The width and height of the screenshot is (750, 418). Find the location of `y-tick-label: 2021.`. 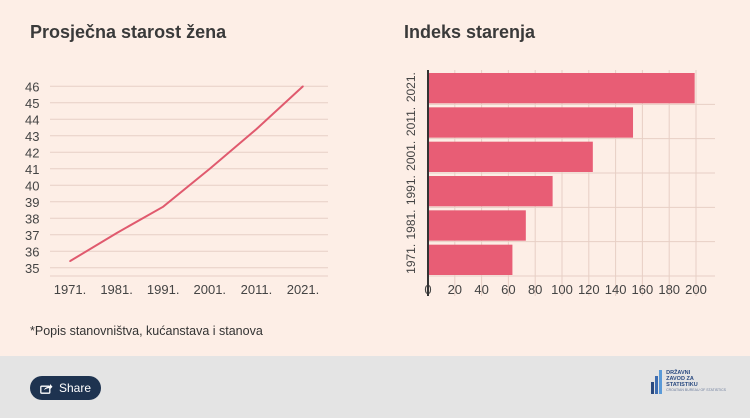

y-tick-label: 2021. is located at coordinates (411, 87).